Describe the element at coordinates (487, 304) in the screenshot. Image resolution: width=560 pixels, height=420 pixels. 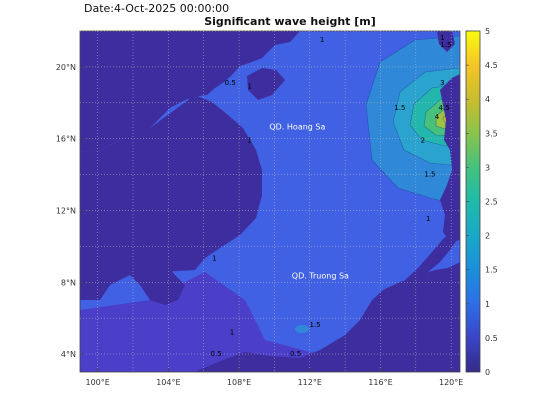
I see `colorbar-tick-label: 1` at that location.